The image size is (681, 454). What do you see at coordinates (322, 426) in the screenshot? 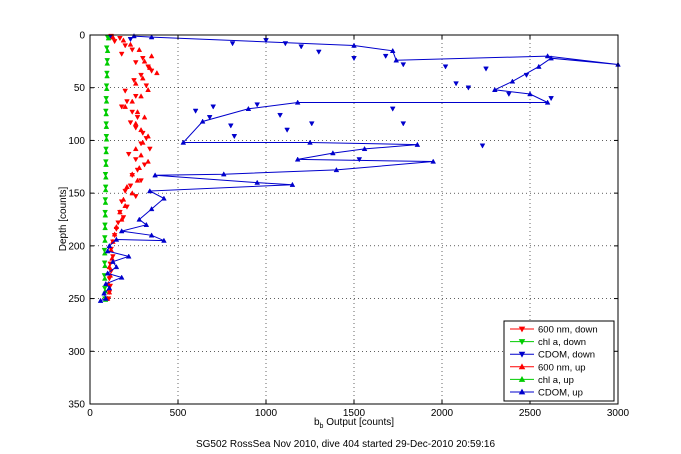
I see `x-axis-label-subscript: b` at bounding box center [322, 426].